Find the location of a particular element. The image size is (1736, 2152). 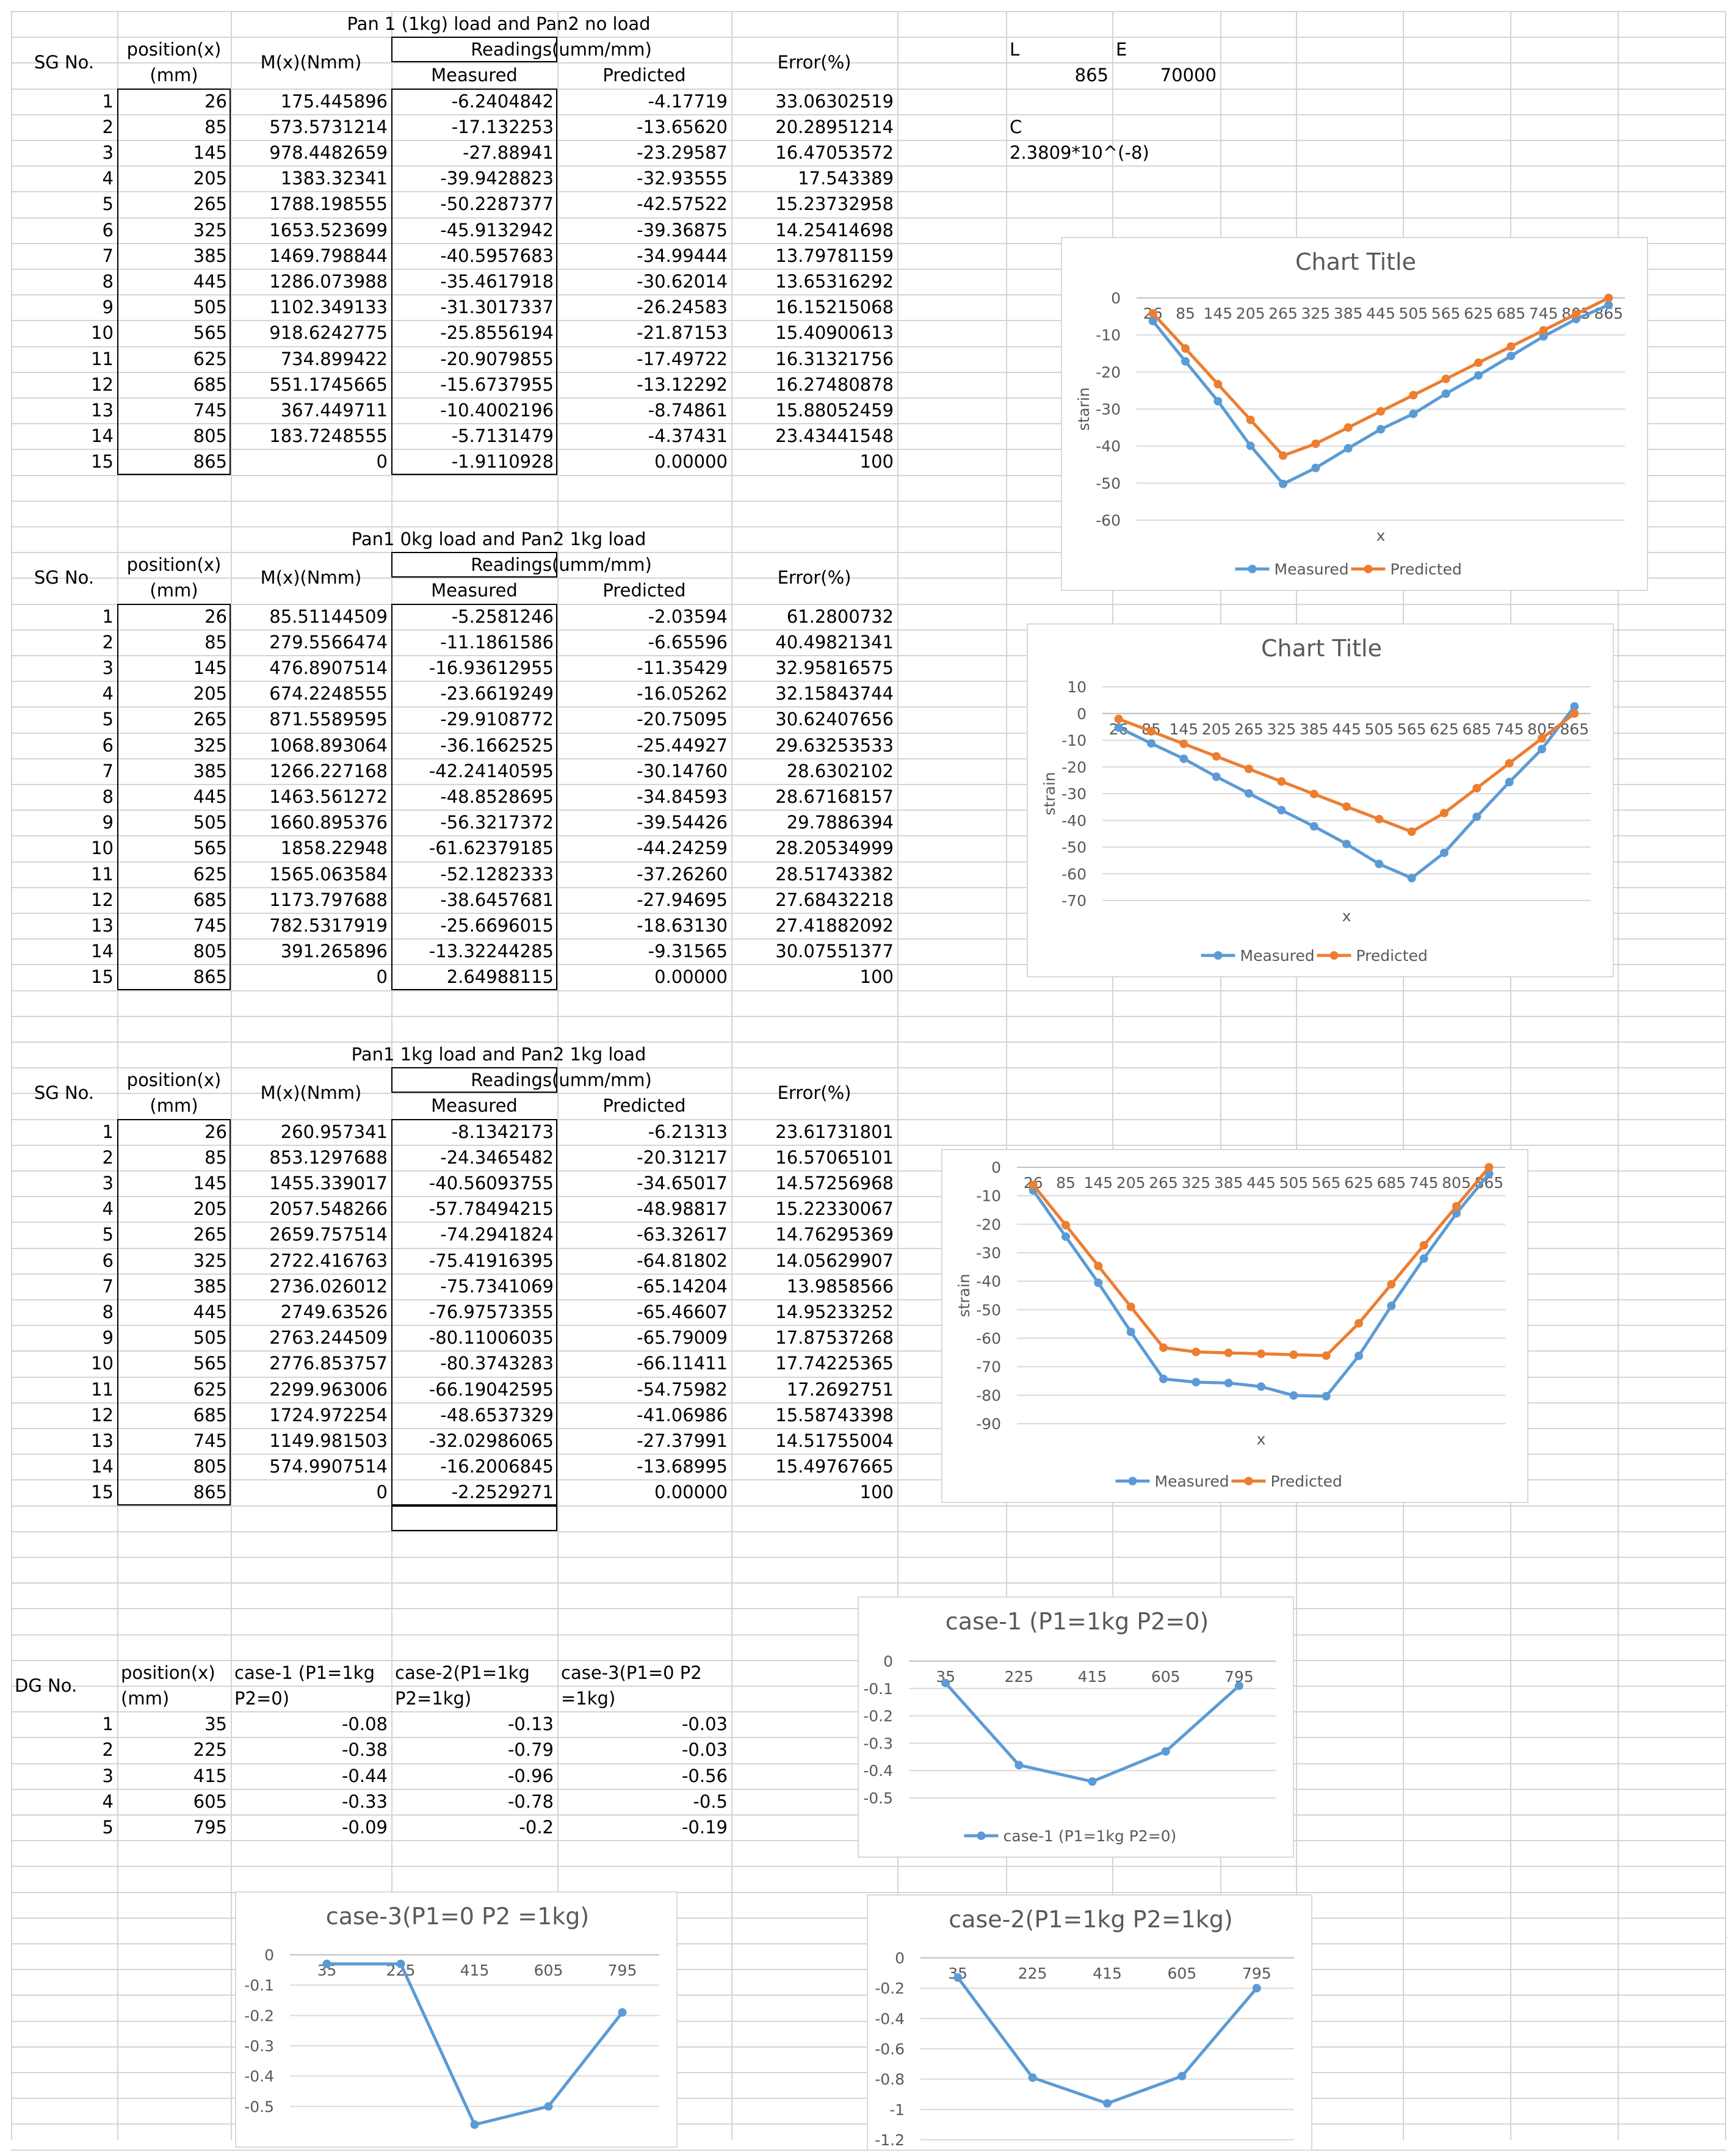

table-cell: 16.15215068 is located at coordinates (834, 307).